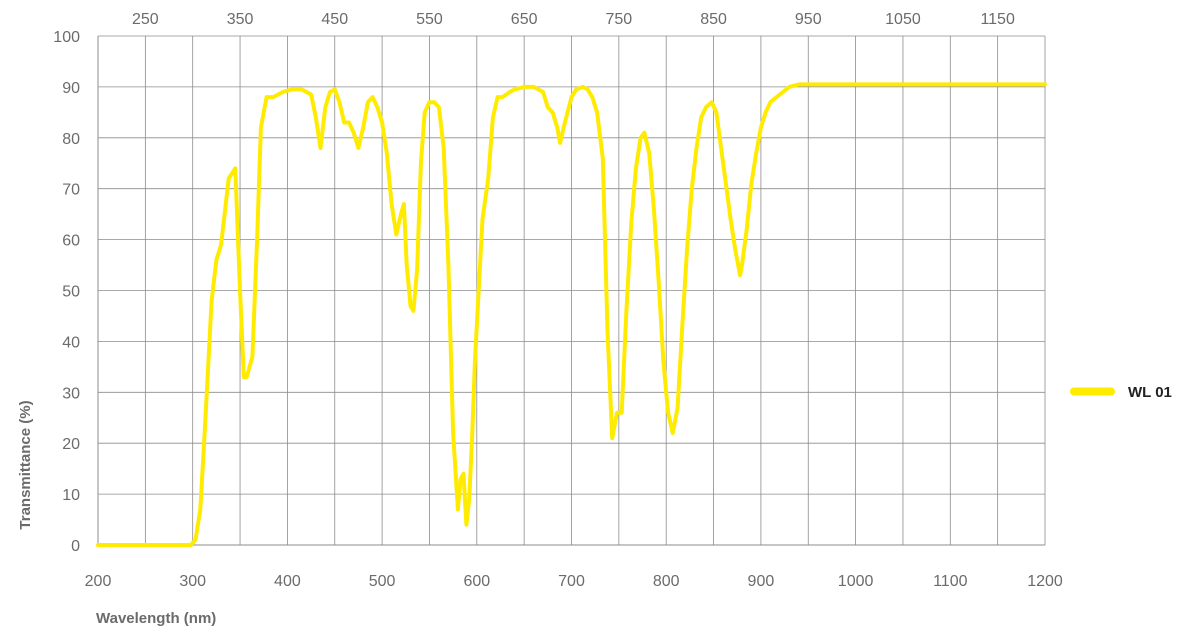  Describe the element at coordinates (950, 581) in the screenshot. I see `x-tick-label: 1100` at that location.